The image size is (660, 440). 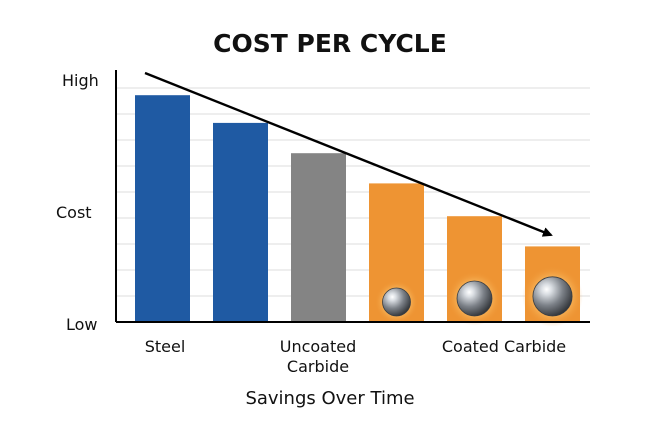 I want to click on category-label-0: Steel, so click(x=165, y=346).